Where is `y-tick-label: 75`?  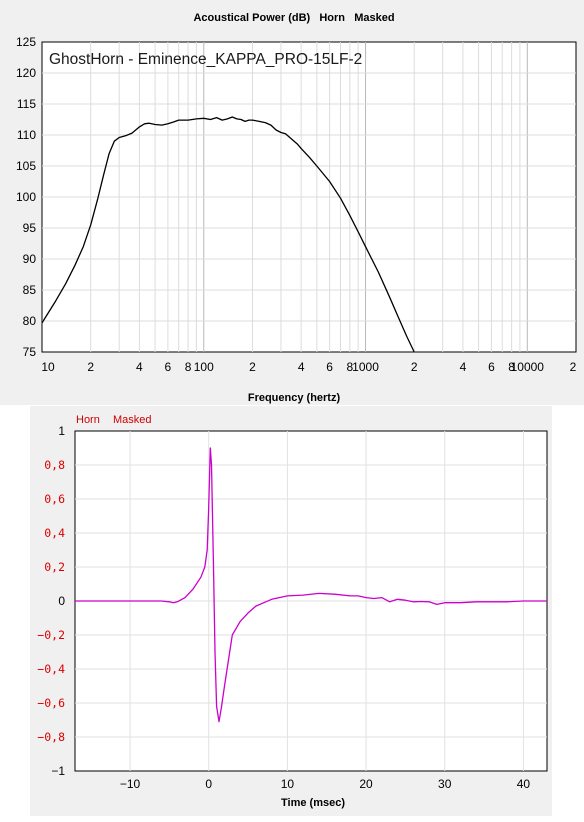 y-tick-label: 75 is located at coordinates (30, 352).